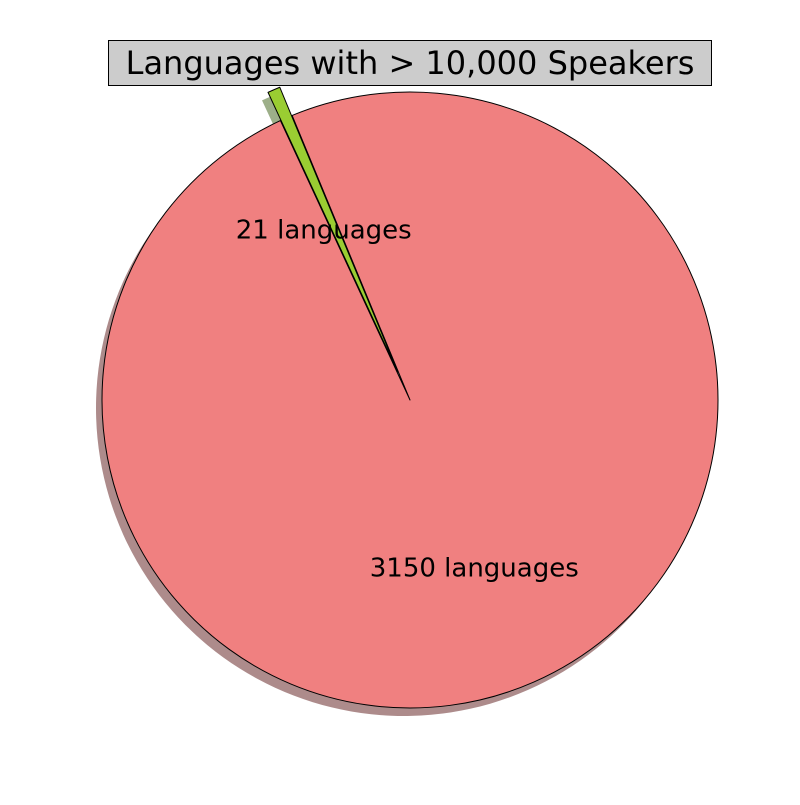 This screenshot has width=800, height=805. Describe the element at coordinates (324, 230) in the screenshot. I see `pie-slice-label-0: 21 languages` at that location.